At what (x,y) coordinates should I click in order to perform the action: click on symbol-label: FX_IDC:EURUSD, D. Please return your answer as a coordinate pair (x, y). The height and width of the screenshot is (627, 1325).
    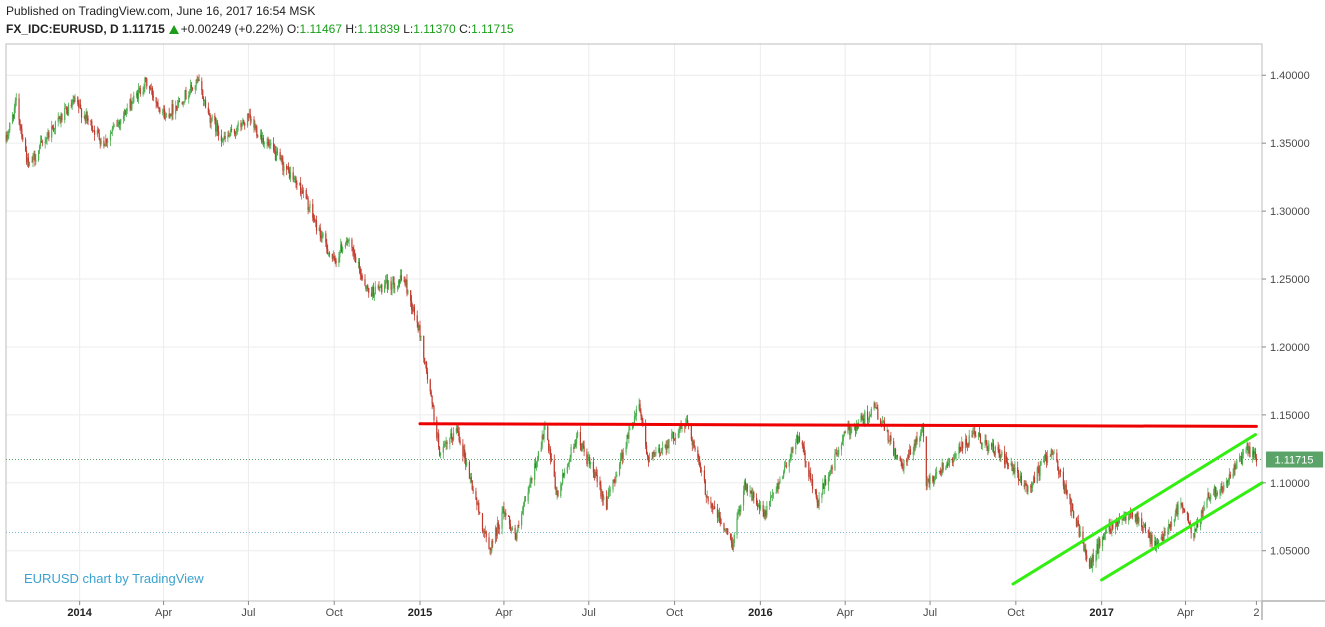
    Looking at the image, I should click on (62, 29).